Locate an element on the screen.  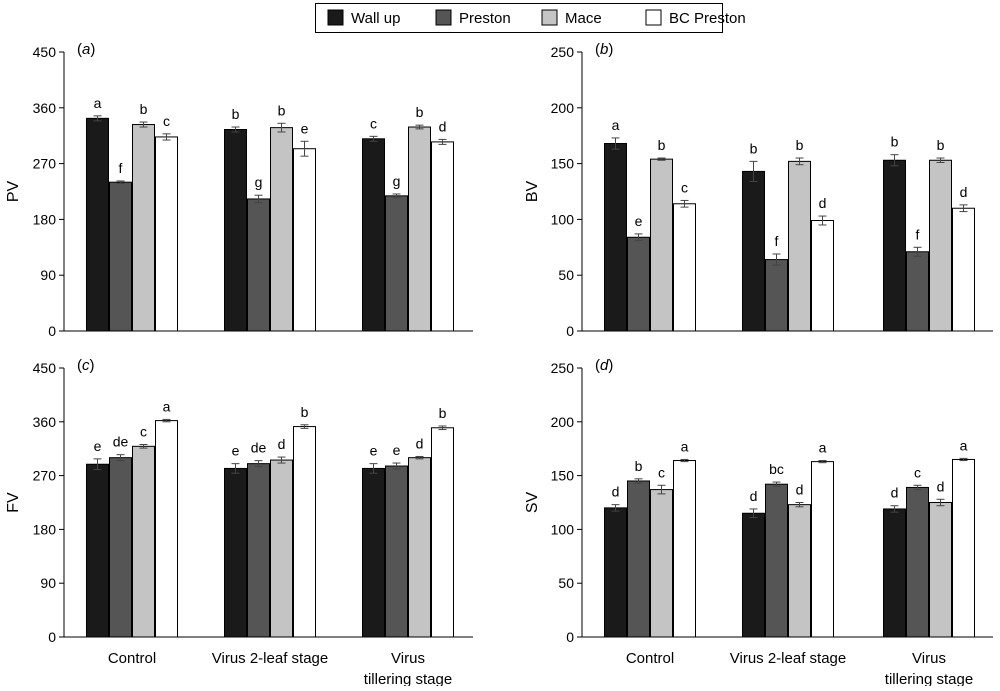
panel-label: (a) is located at coordinates (86, 49).